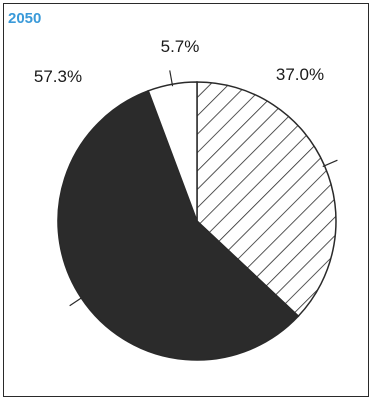 This screenshot has width=374, height=402. I want to click on label-white: 5.7%, so click(180, 46).